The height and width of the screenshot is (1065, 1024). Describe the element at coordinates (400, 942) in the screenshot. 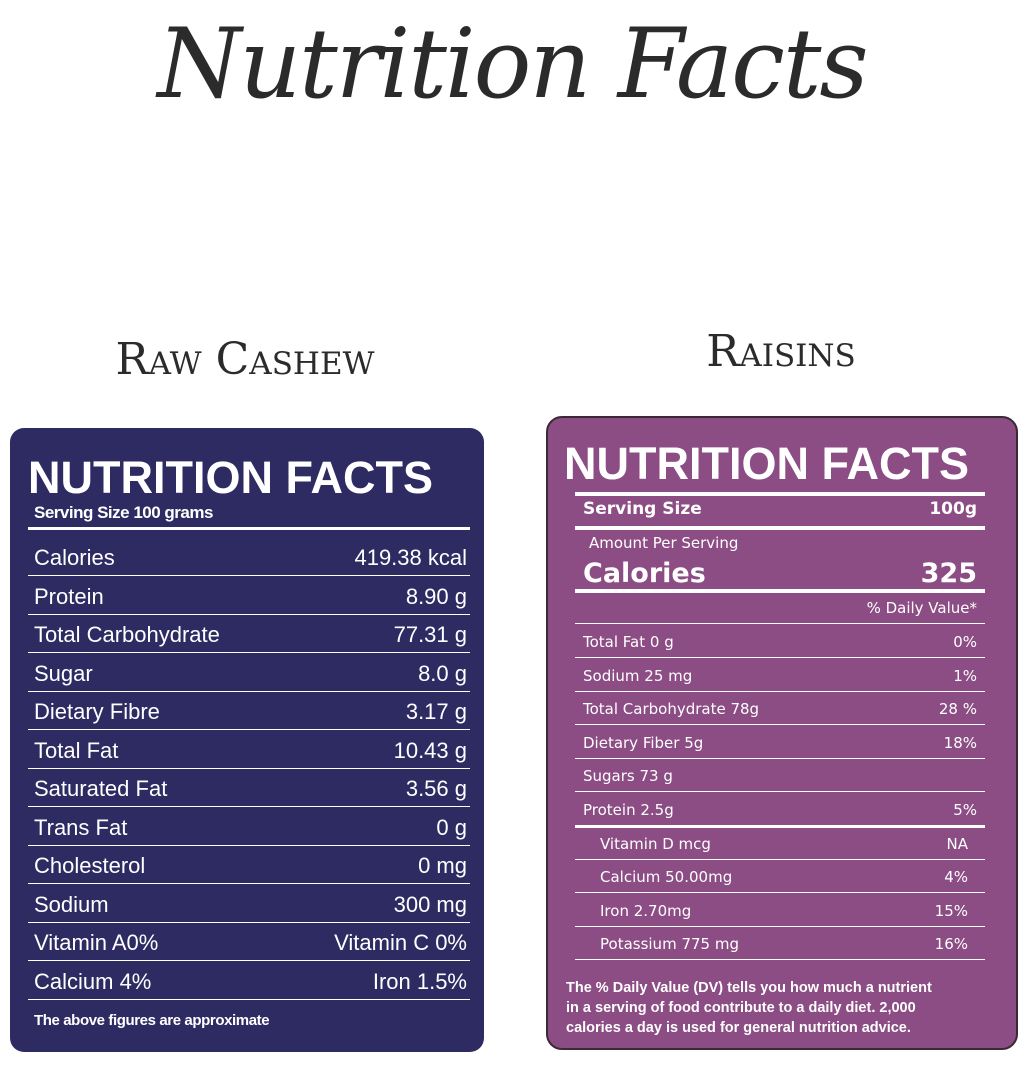

I see `row-value: Vitamin C 0%` at that location.